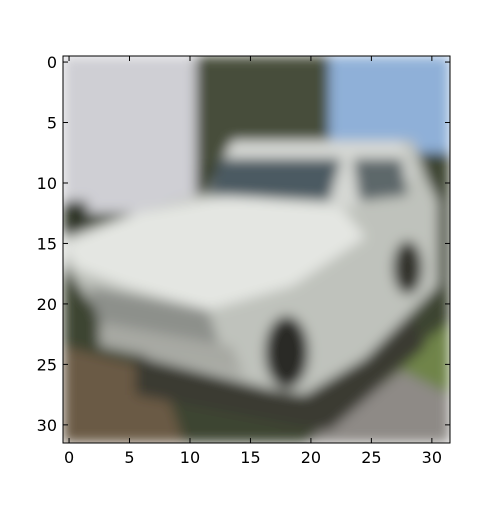 This screenshot has height=505, width=500. What do you see at coordinates (389, 104) in the screenshot?
I see `image-sky` at bounding box center [389, 104].